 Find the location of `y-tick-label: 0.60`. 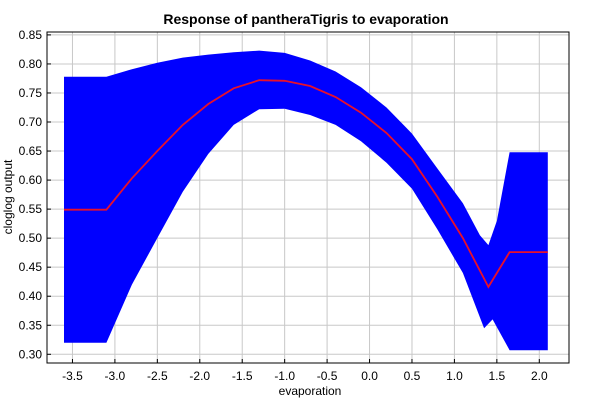

y-tick-label: 0.60 is located at coordinates (31, 180).